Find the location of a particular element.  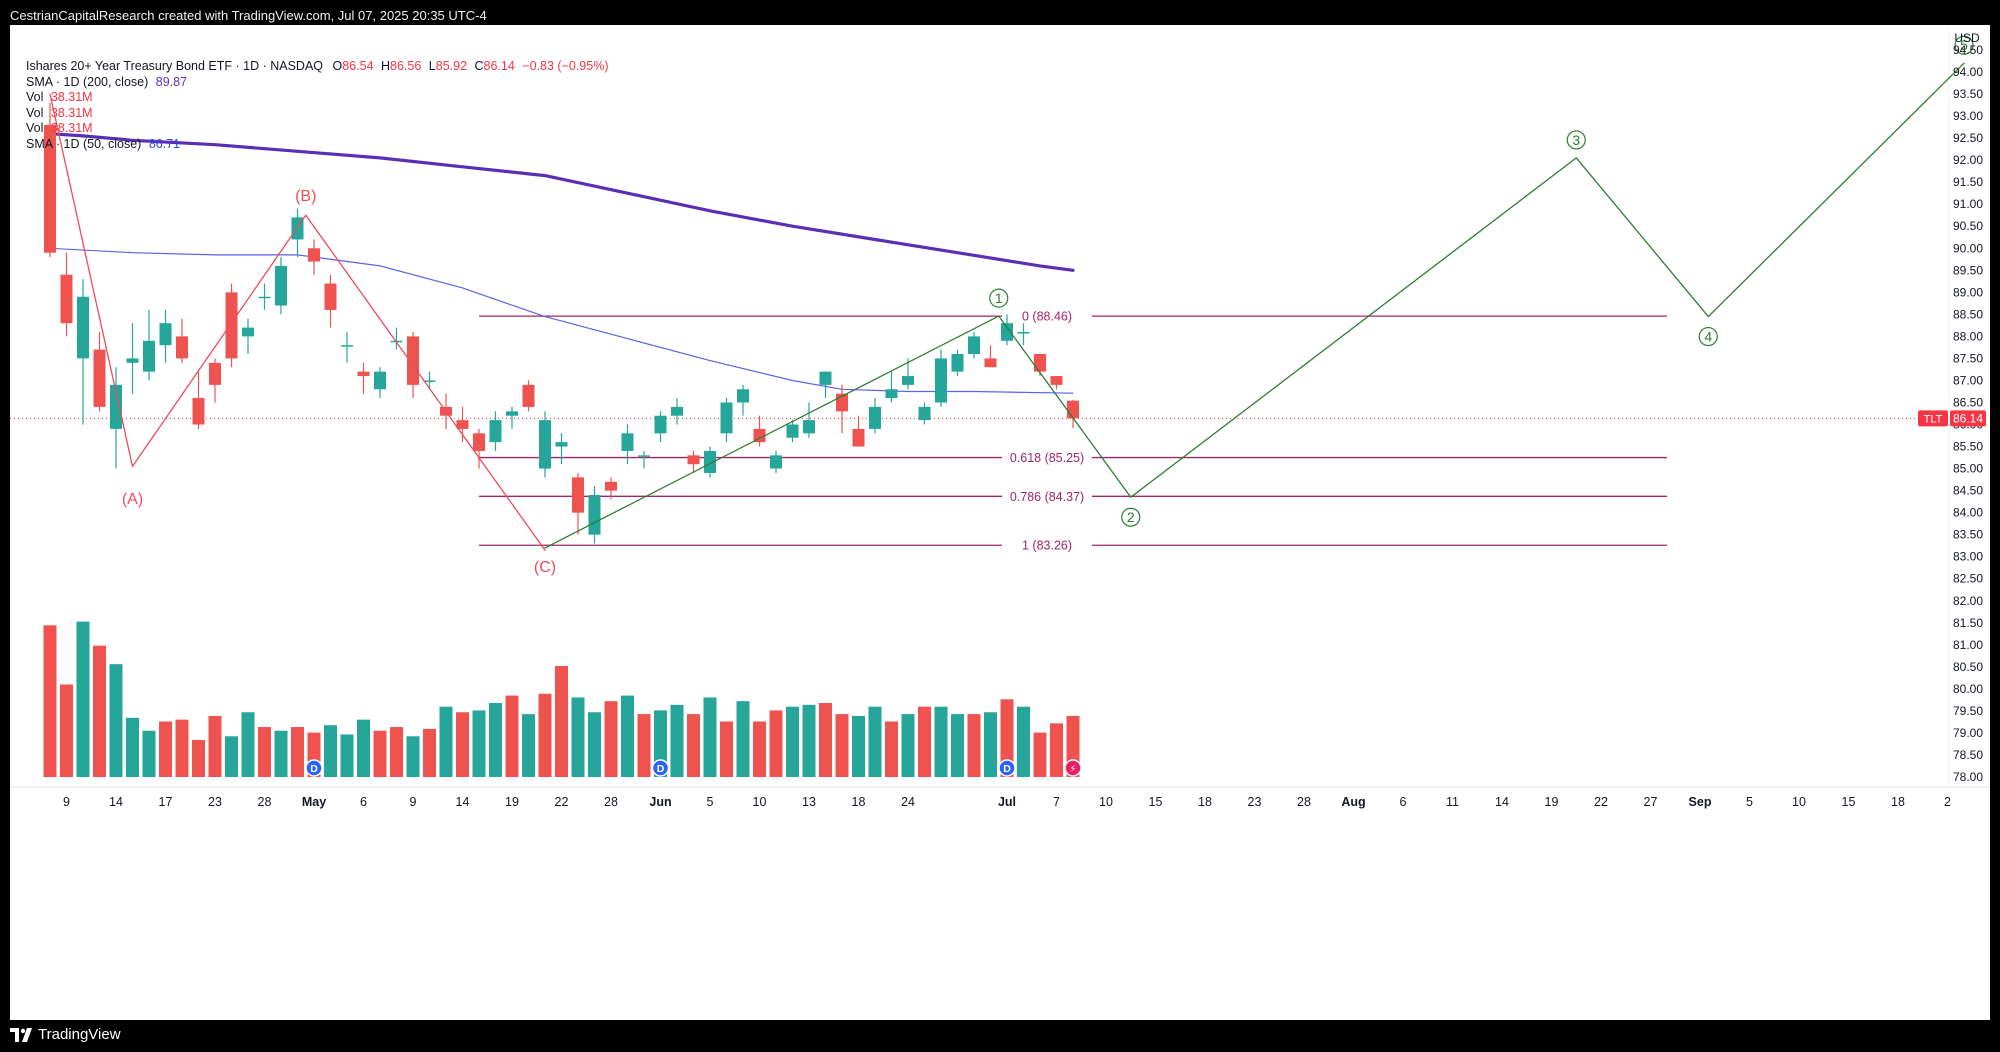

y-tick-label: 84.00 is located at coordinates (1968, 513).